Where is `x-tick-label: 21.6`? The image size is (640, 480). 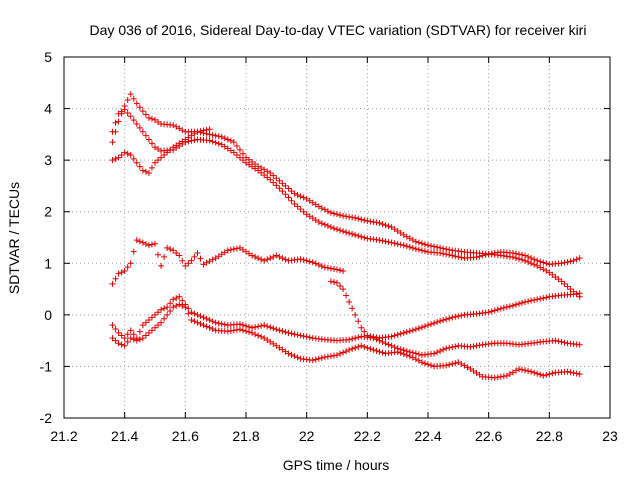 x-tick-label: 21.6 is located at coordinates (185, 436).